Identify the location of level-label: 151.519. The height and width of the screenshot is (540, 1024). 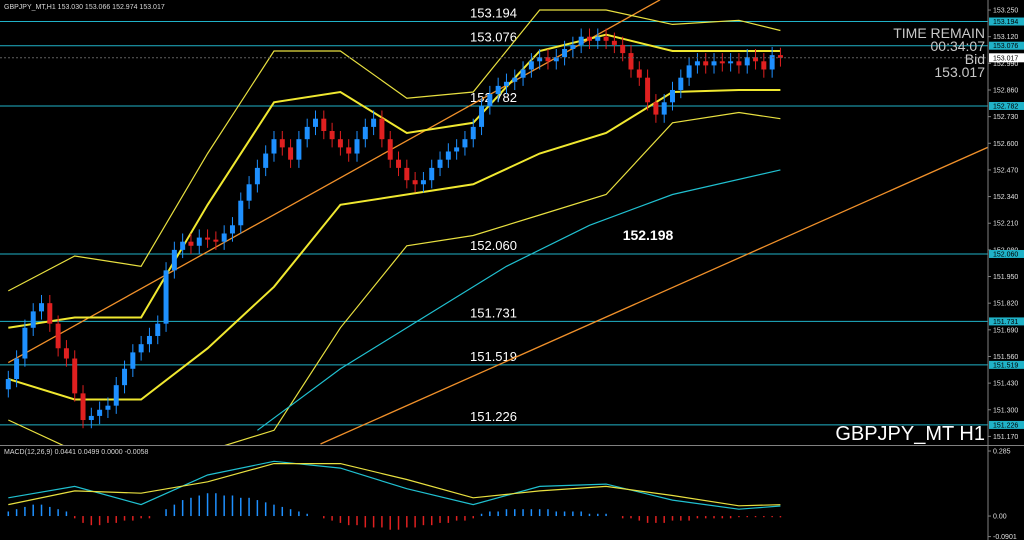
(493, 356).